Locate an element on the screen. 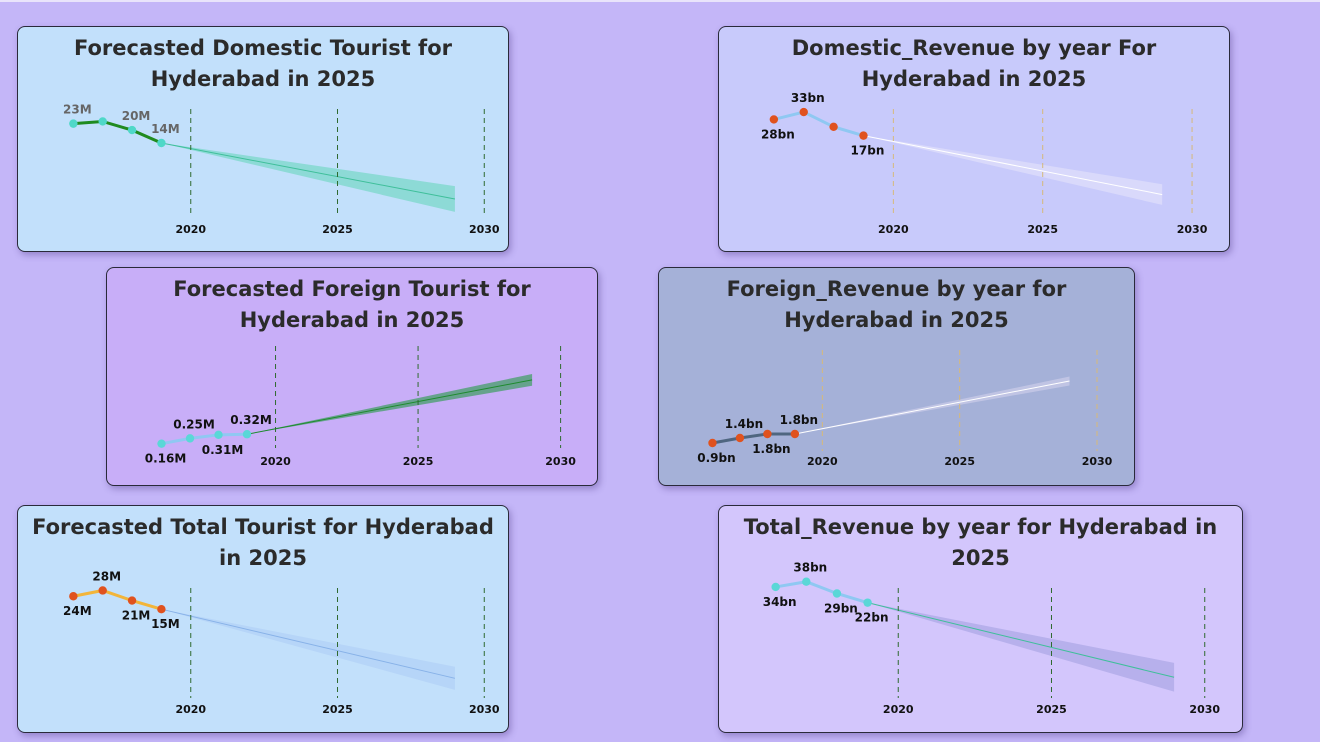 Image resolution: width=1320 pixels, height=742 pixels. data-label-2019: 15M is located at coordinates (165, 624).